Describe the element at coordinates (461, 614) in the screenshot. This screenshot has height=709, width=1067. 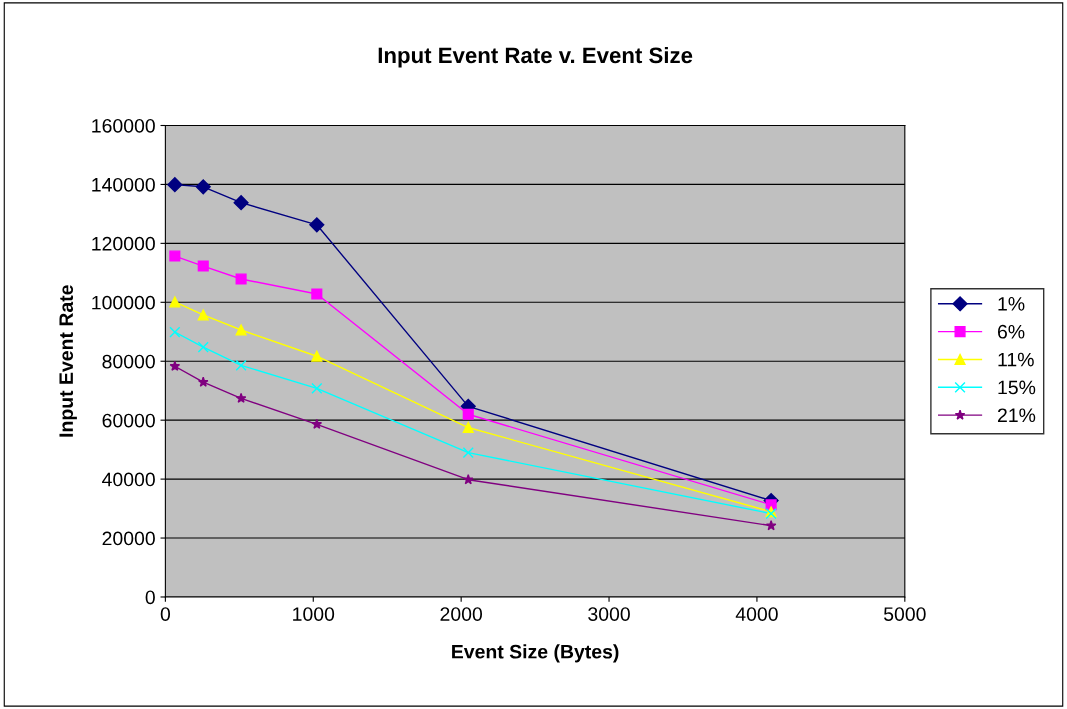
I see `x-tick-label: 2000` at that location.